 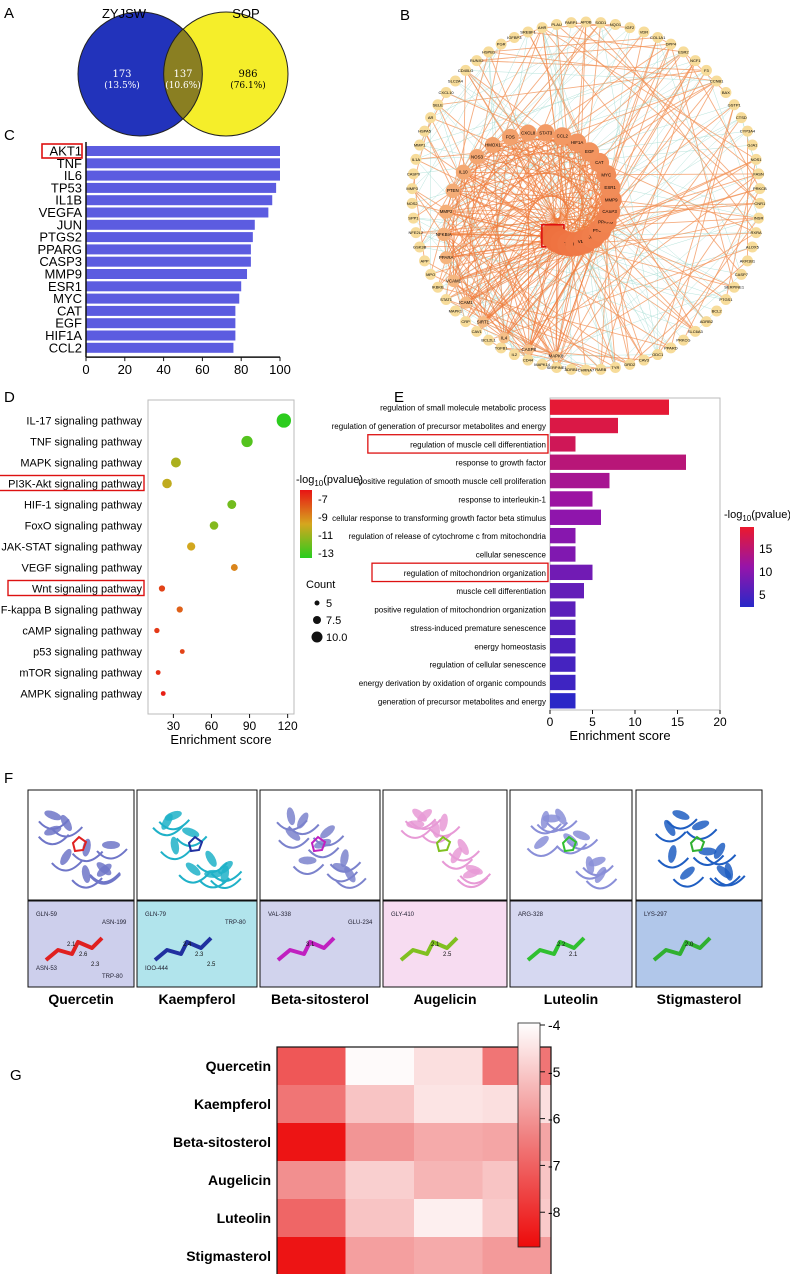 I want to click on network-outer-node-label: SELE, so click(x=438, y=104).